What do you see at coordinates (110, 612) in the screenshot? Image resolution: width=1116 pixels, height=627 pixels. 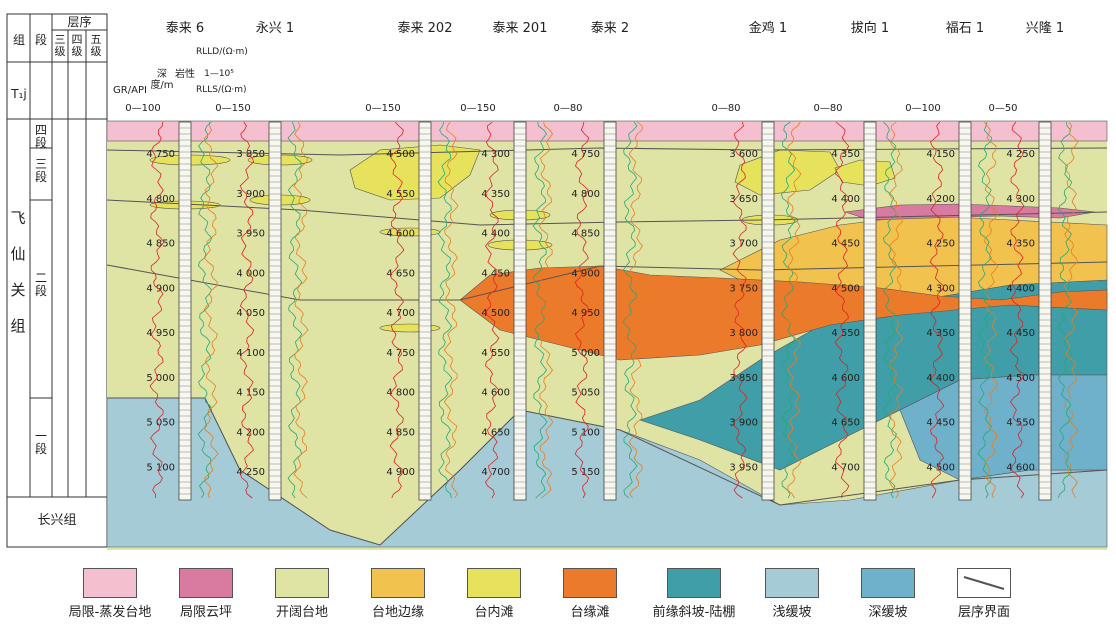 I see `legend-label: 局限-蒸发台地` at bounding box center [110, 612].